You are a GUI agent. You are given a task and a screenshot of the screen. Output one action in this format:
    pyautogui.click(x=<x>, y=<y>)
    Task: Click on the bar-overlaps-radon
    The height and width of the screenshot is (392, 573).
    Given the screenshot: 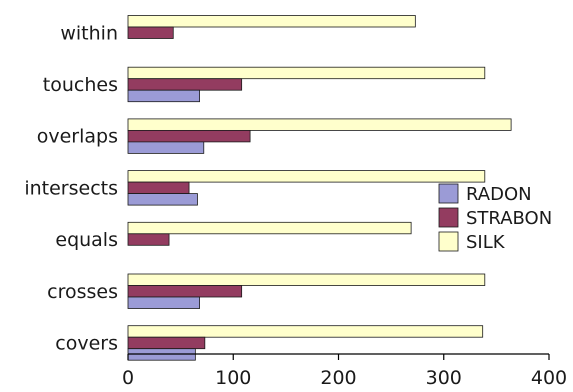 What is the action you would take?
    pyautogui.click(x=166, y=147)
    